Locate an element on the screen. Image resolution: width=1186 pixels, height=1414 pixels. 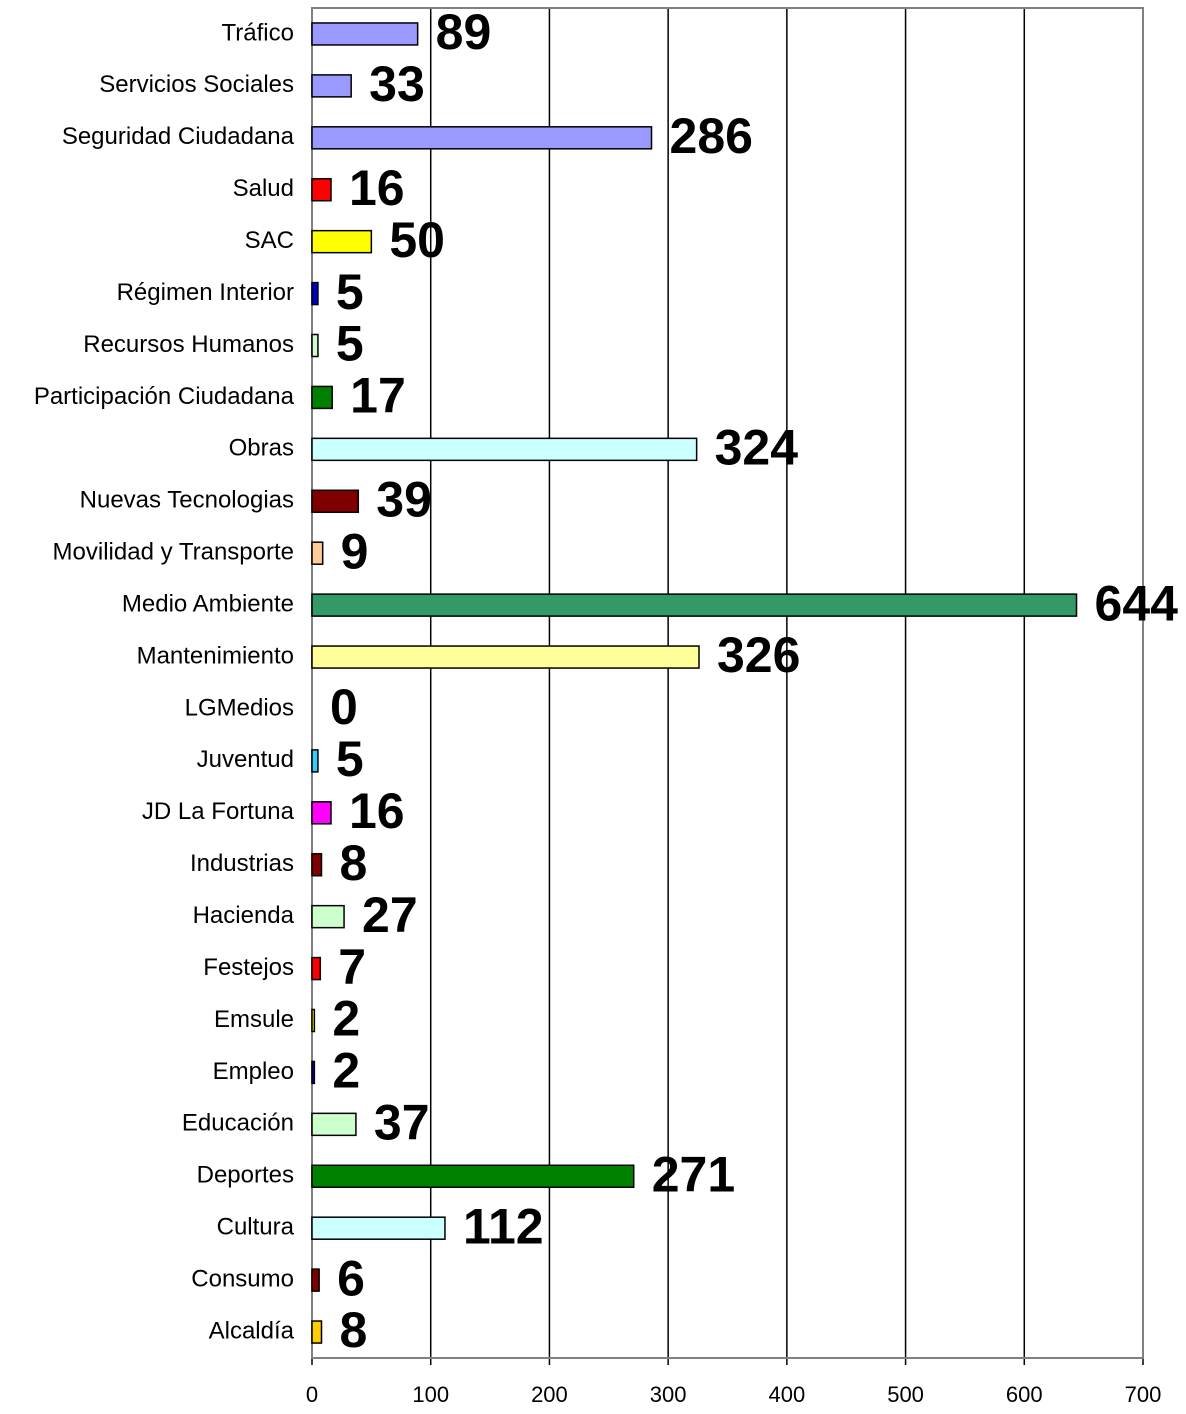
value-label: 286 is located at coordinates (711, 136).